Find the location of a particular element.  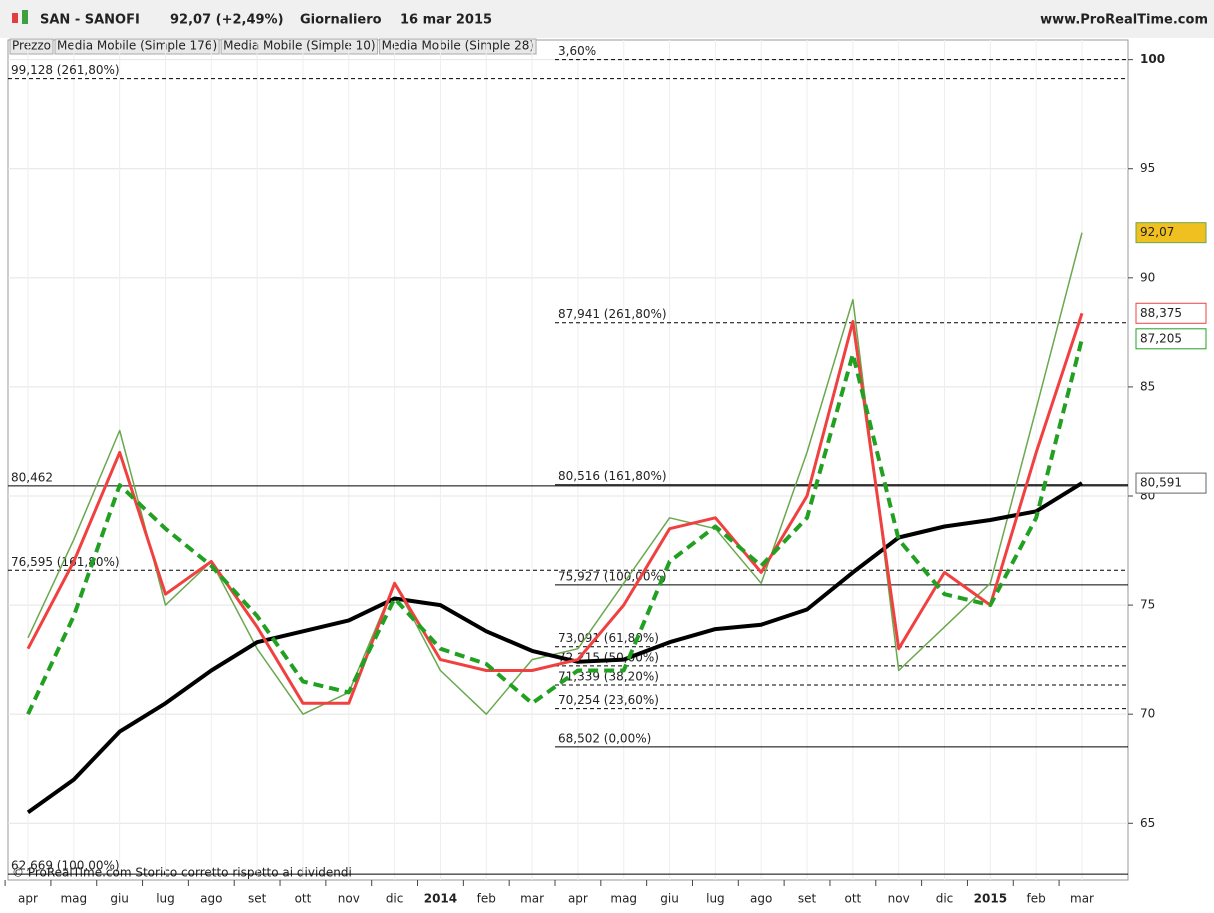

level-label: 75,927 (100,00%) is located at coordinates (612, 576).